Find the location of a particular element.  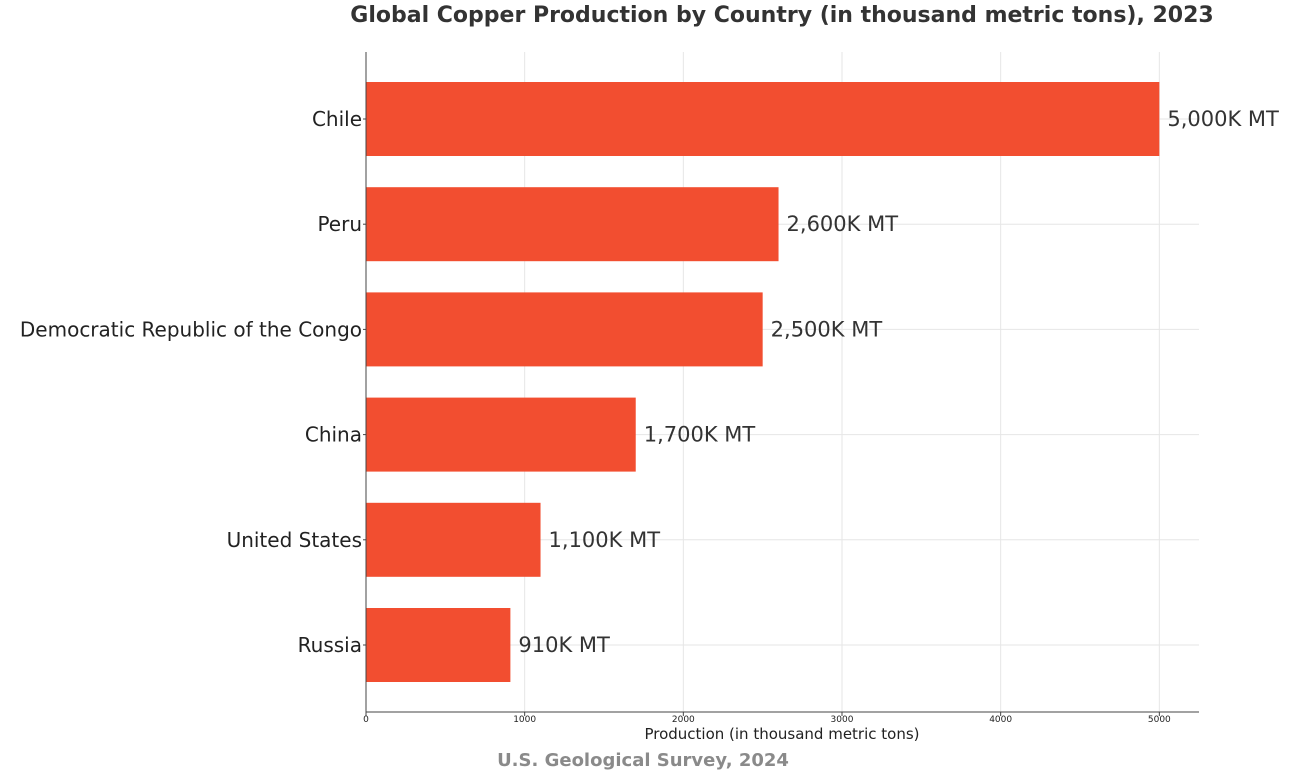

category-label: Chile is located at coordinates (337, 119).